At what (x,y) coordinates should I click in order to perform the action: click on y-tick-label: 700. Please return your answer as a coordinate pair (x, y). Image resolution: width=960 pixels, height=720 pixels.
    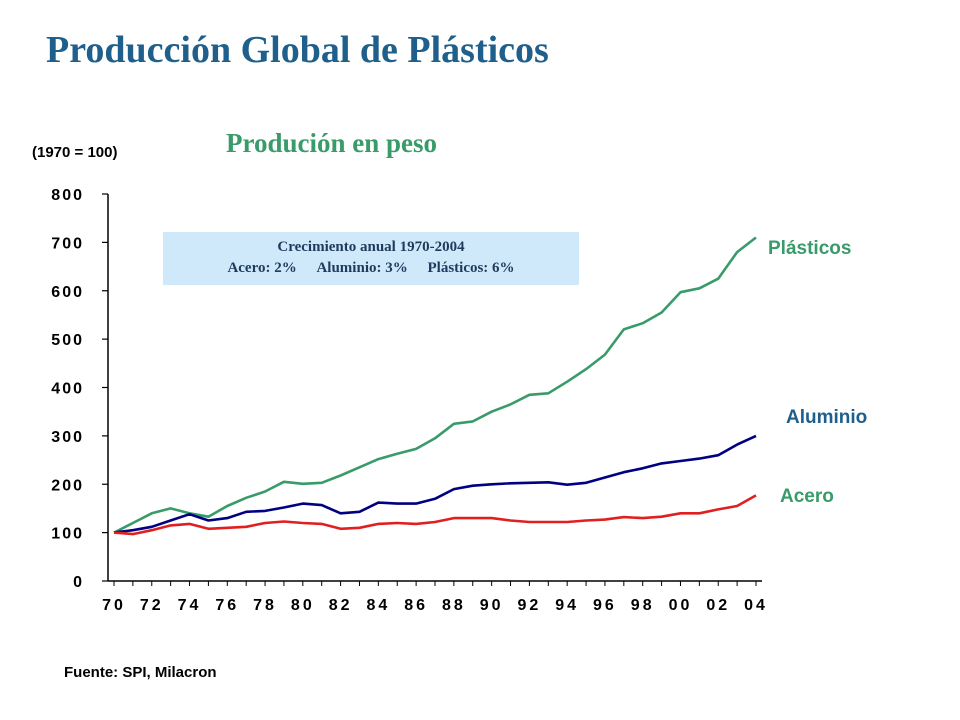
    Looking at the image, I should click on (67, 243).